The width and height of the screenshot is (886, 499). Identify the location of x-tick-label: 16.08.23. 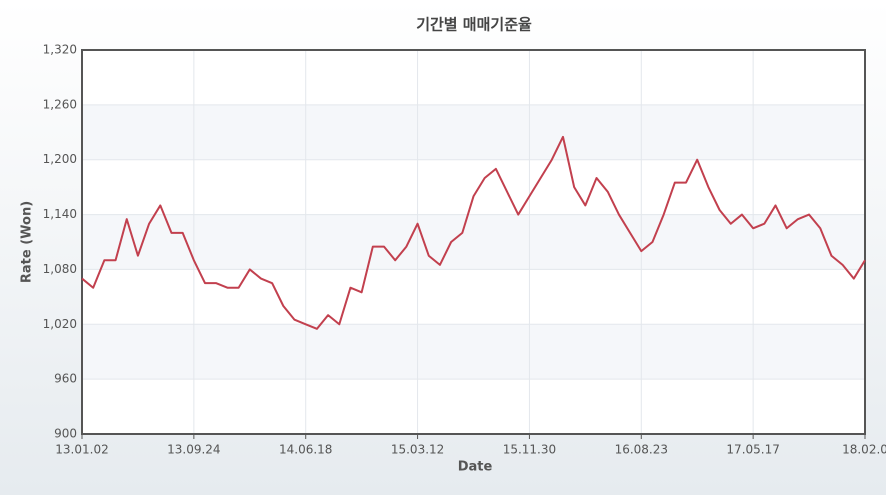
(641, 450).